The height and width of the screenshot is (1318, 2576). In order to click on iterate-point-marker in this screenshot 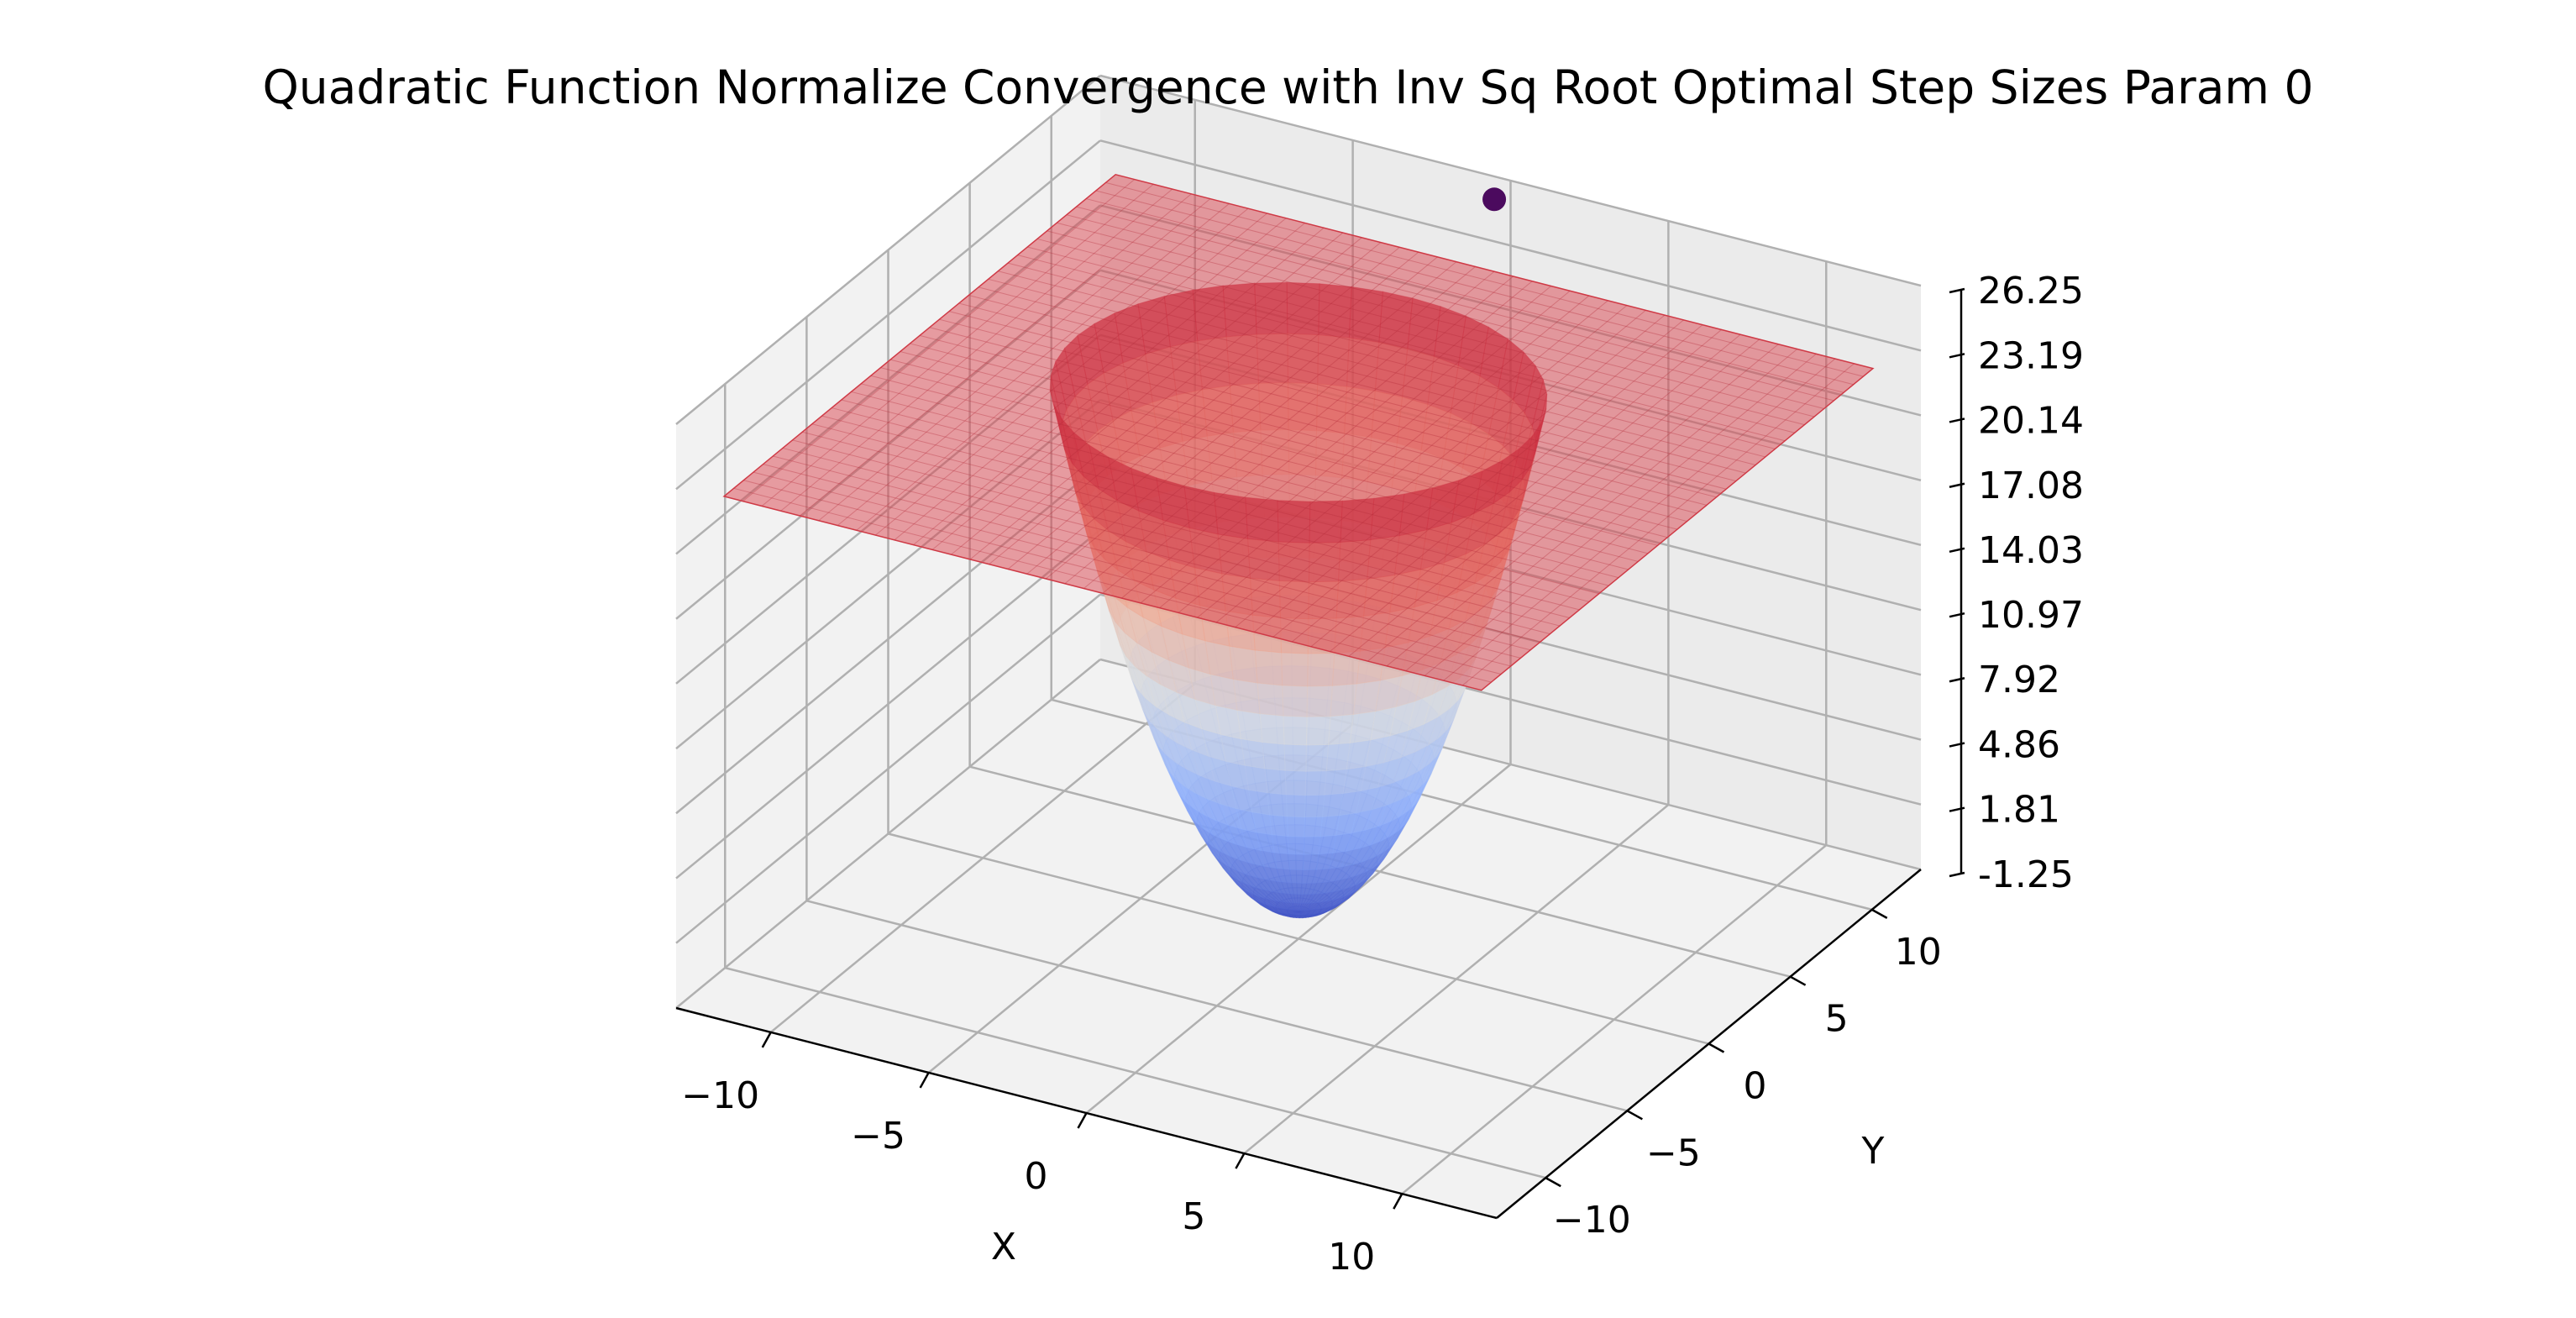, I will do `click(1494, 199)`.